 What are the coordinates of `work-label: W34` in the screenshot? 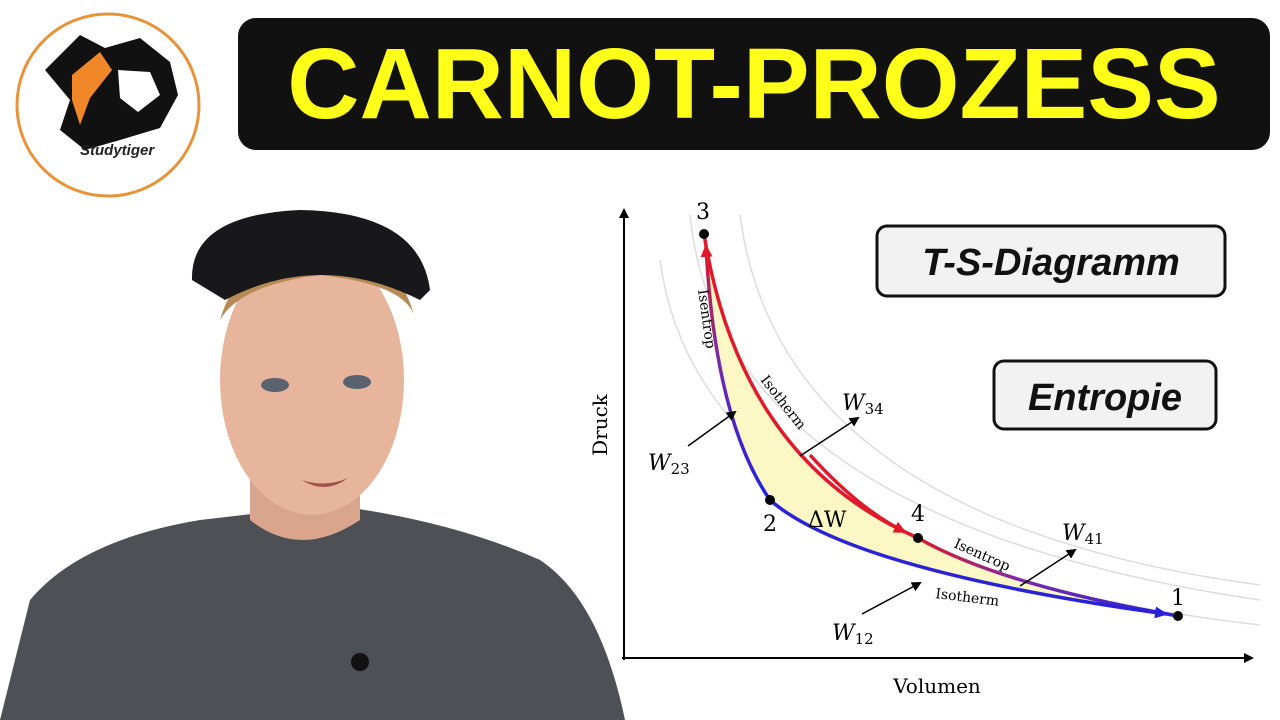 It's located at (863, 404).